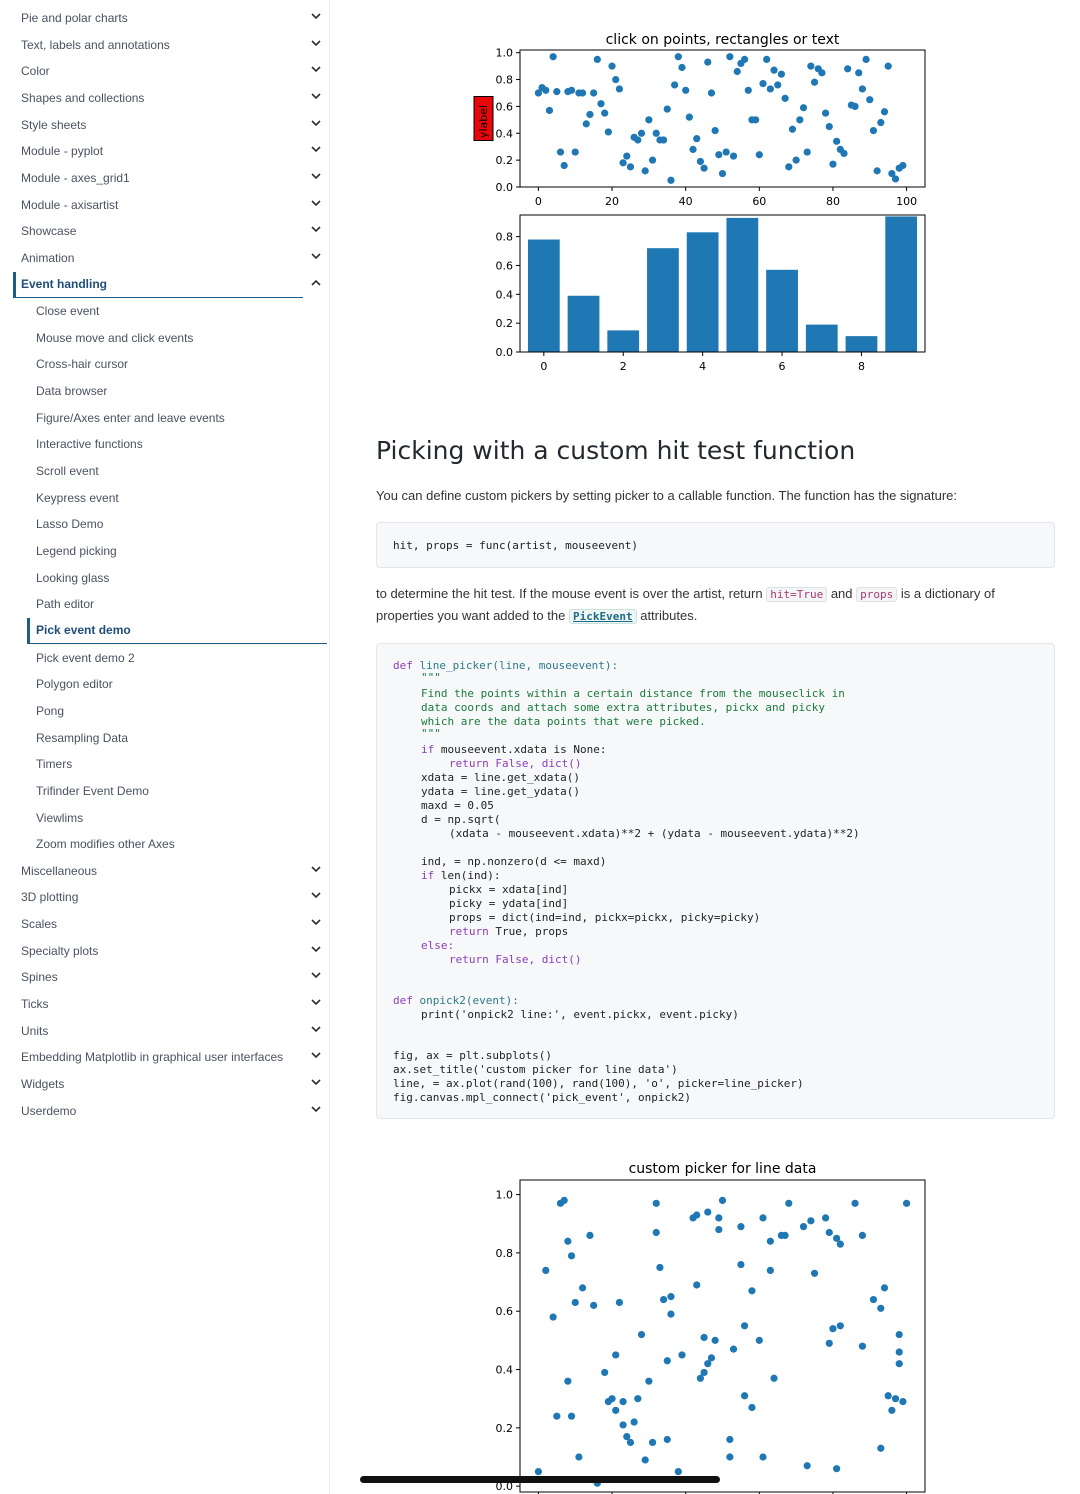  What do you see at coordinates (177, 471) in the screenshot?
I see `sidebar-subitem-scroll-event: Scroll event` at bounding box center [177, 471].